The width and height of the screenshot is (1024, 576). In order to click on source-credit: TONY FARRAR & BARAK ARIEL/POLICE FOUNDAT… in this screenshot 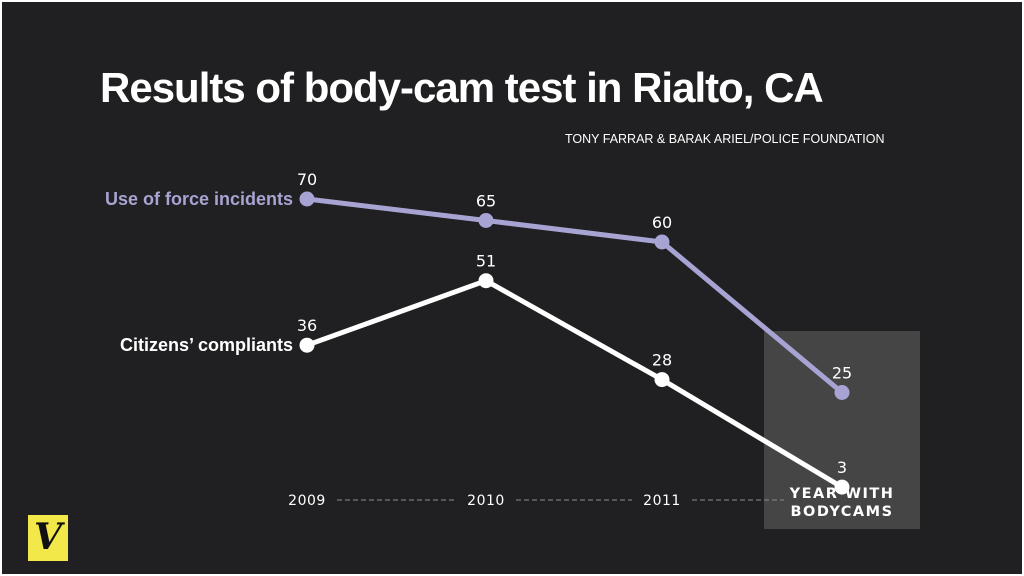, I will do `click(725, 139)`.